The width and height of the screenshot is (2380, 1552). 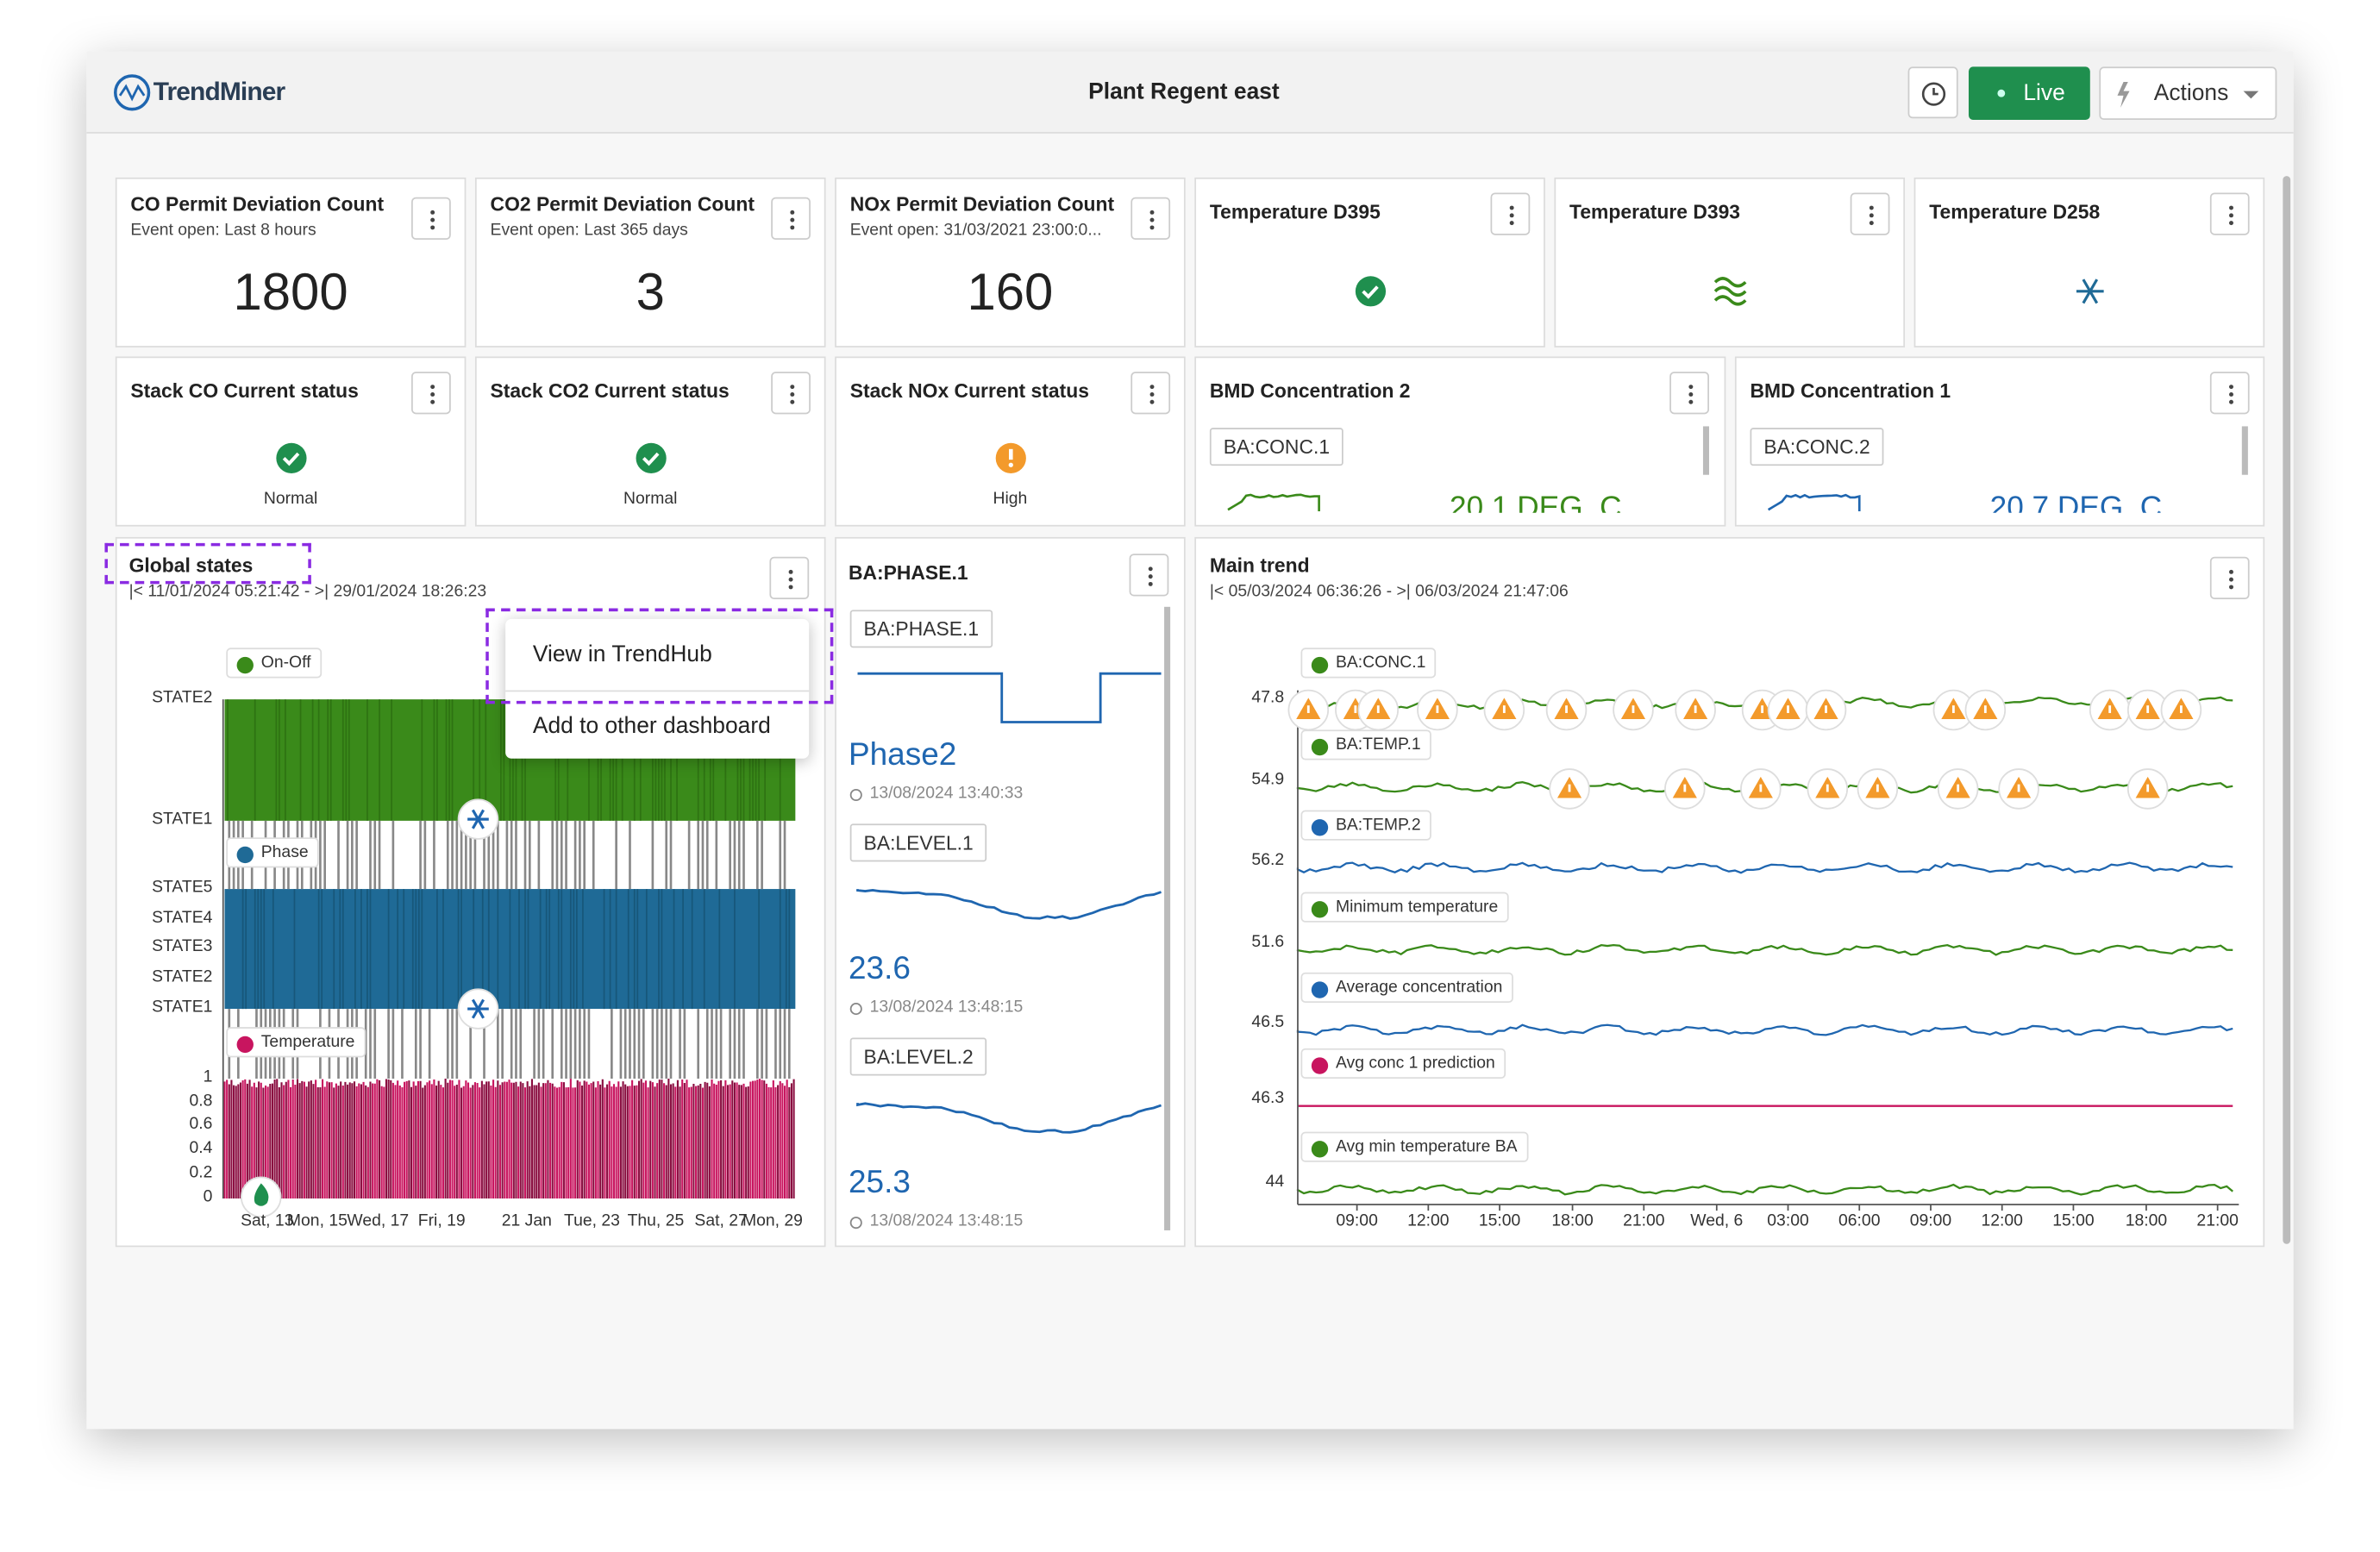 What do you see at coordinates (201, 1101) in the screenshot?
I see `y-label: 0.8` at bounding box center [201, 1101].